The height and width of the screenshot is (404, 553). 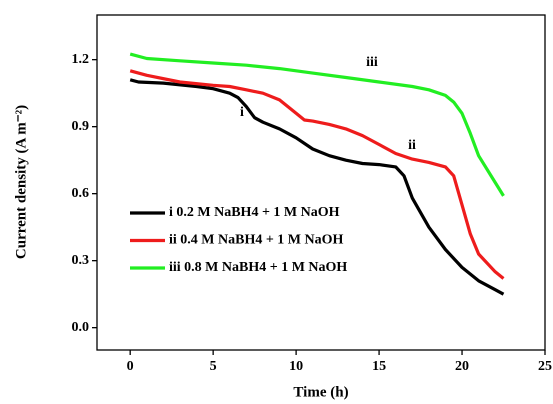 What do you see at coordinates (81, 59) in the screenshot?
I see `y-tick-label: 1.2` at bounding box center [81, 59].